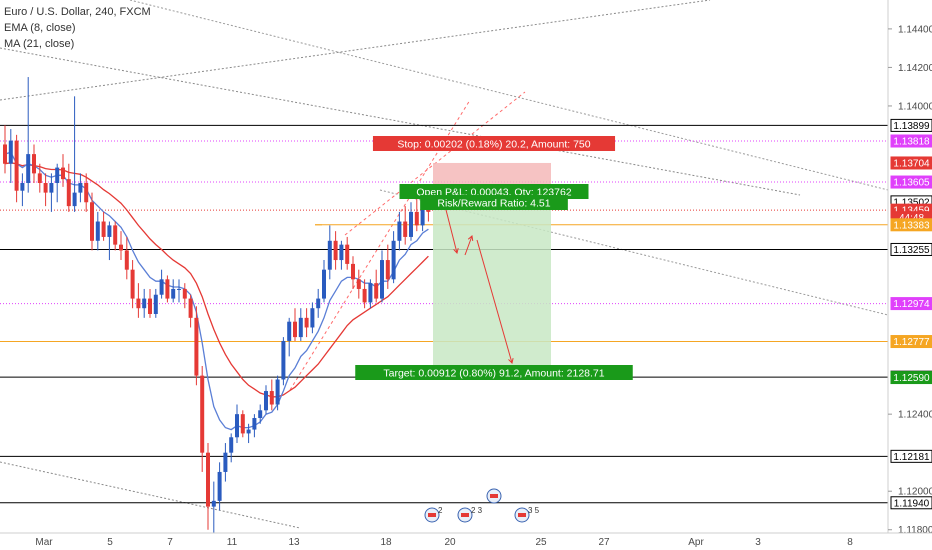  I want to click on price-axis-bg, so click(910, 275).